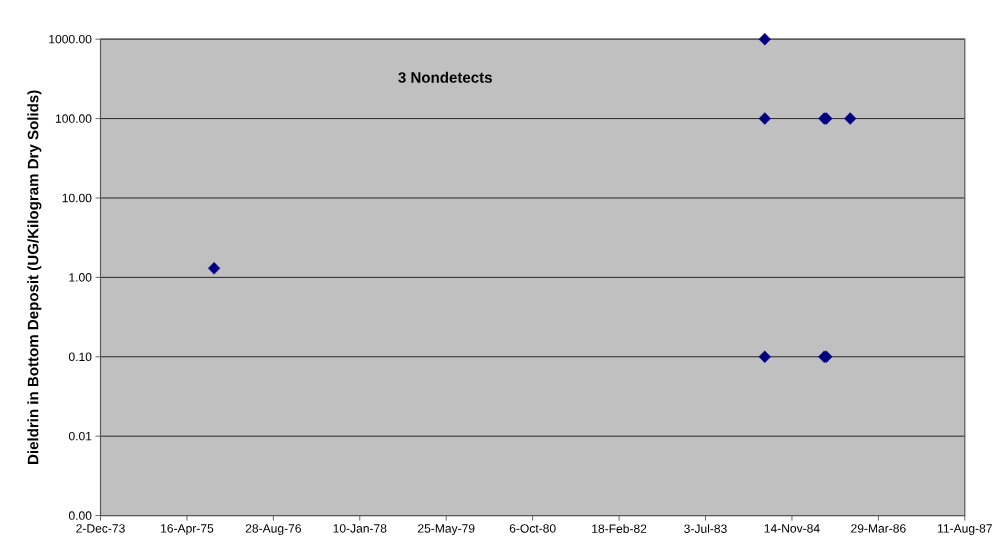 The image size is (1004, 555). Describe the element at coordinates (187, 530) in the screenshot. I see `x-tick-label: 16-Apr-75` at that location.